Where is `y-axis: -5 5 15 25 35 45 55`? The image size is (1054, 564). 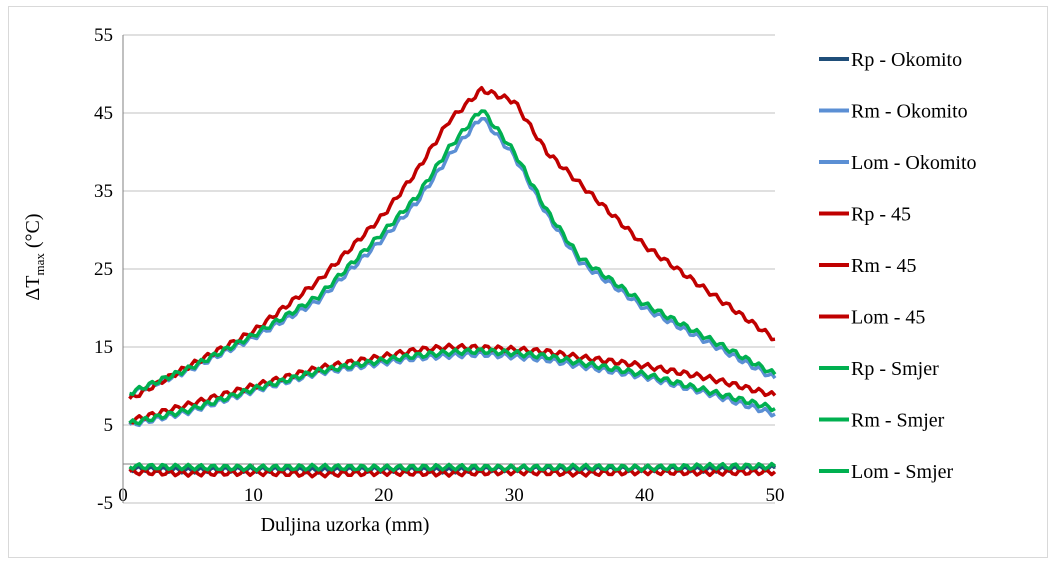 y-axis: -5 5 15 25 35 45 55 is located at coordinates (109, 269).